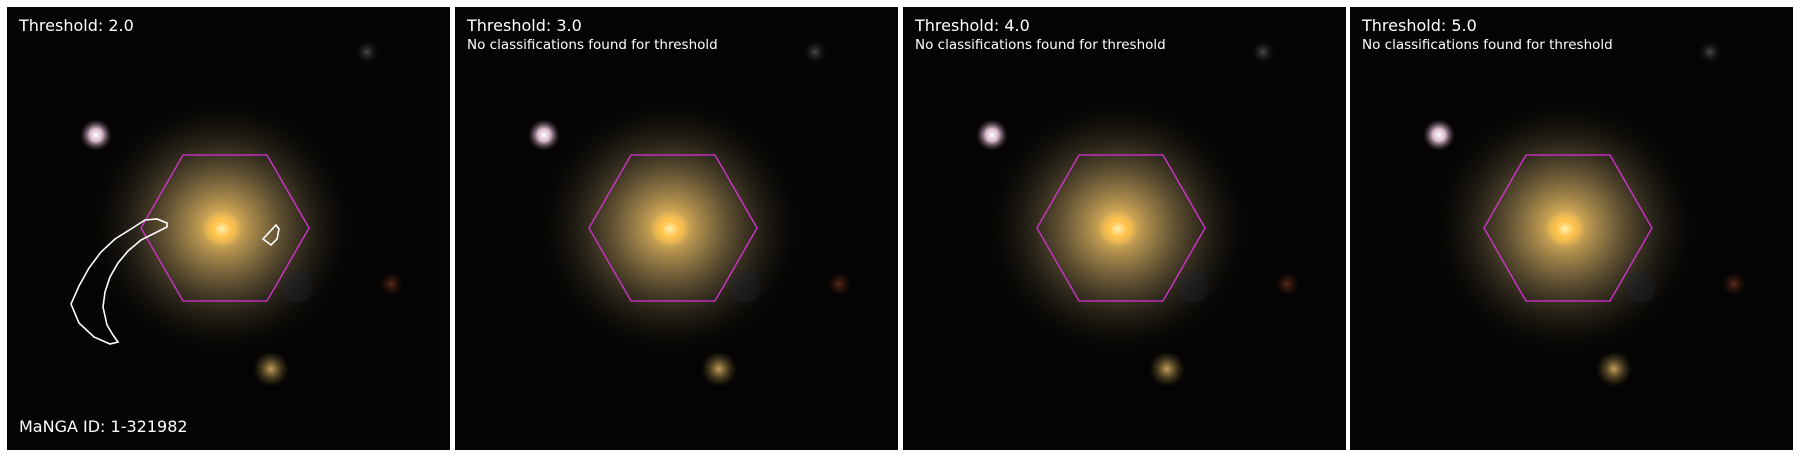 The height and width of the screenshot is (457, 1800). What do you see at coordinates (119, 281) in the screenshot?
I see `classification-contour` at bounding box center [119, 281].